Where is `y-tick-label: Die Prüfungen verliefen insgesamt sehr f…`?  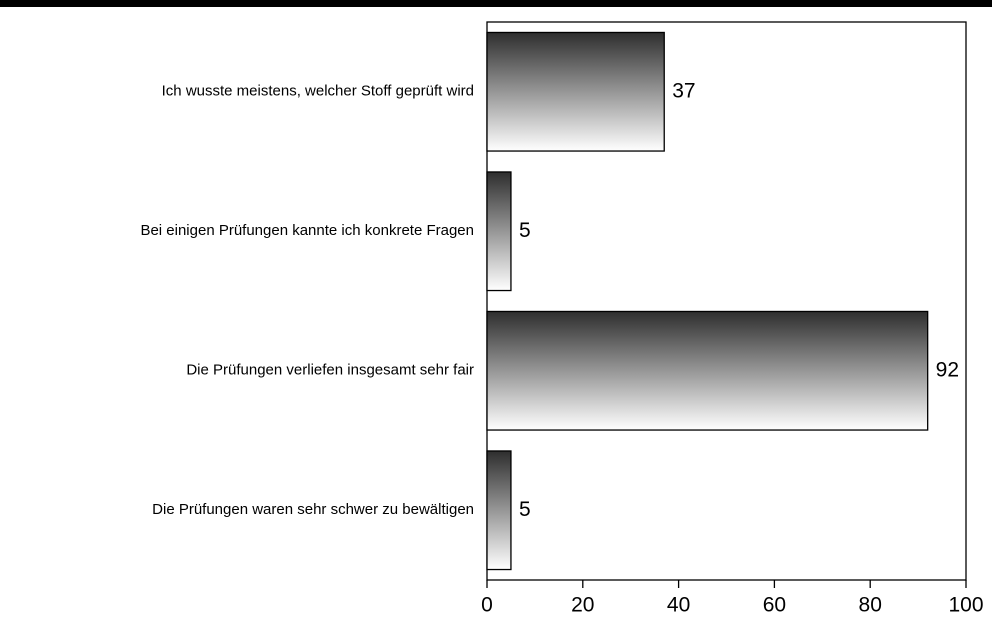
y-tick-label: Die Prüfungen verliefen insgesamt sehr f… is located at coordinates (330, 370).